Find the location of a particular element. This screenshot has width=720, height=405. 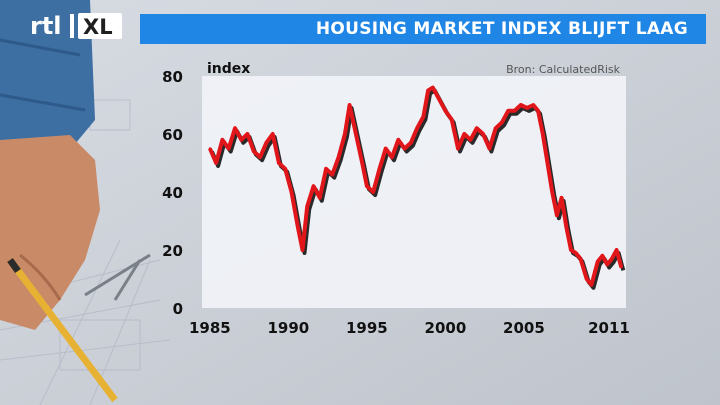

y-tick-label: 80 is located at coordinates (172, 77).